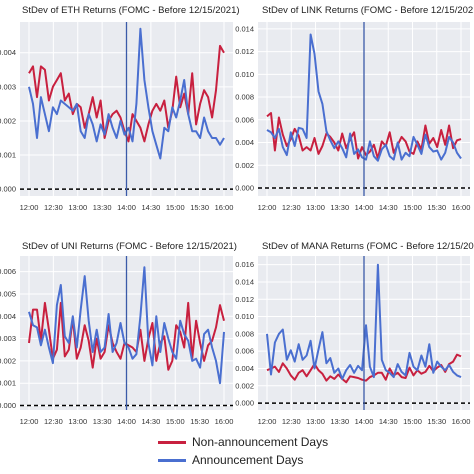 Image resolution: width=474 pixels, height=474 pixels. I want to click on legend: Non-announcement Days Announcement Days, so click(258, 451).